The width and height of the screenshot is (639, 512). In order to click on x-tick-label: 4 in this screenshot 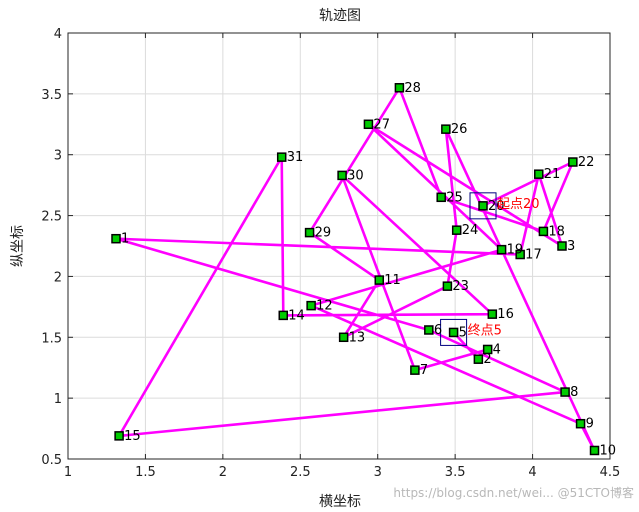, I will do `click(532, 472)`.